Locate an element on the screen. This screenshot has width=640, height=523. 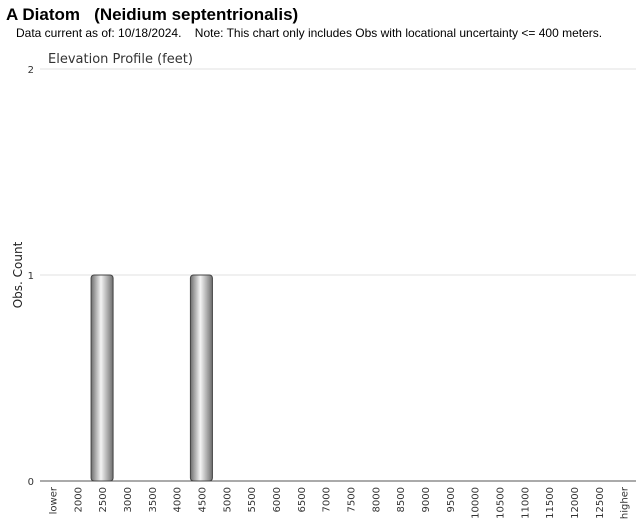
x-tick-label: 6000 is located at coordinates (277, 499).